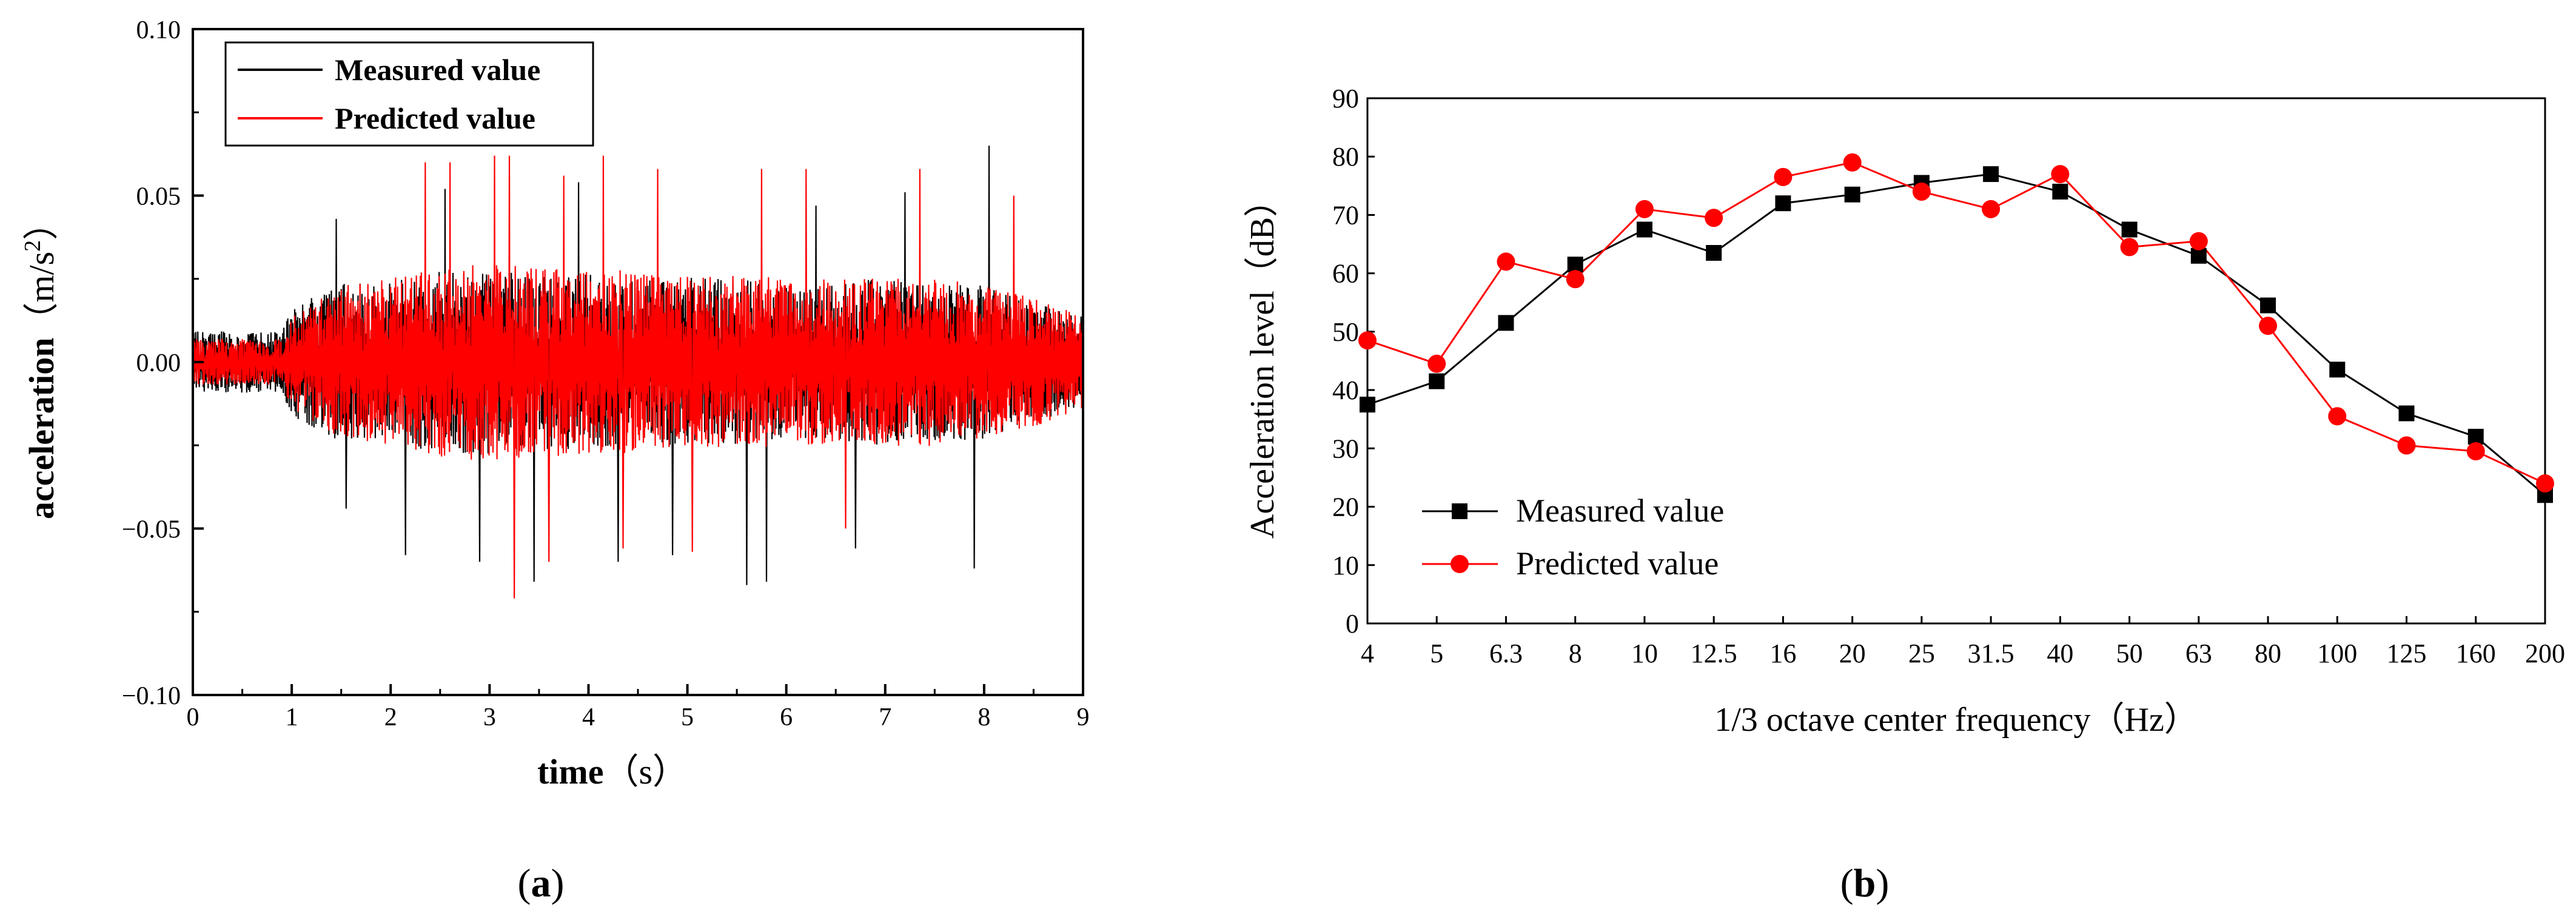 The image size is (2576, 920). What do you see at coordinates (646, 772) in the screenshot?
I see `chart-a-x-axis-title-unit: （s）` at bounding box center [646, 772].